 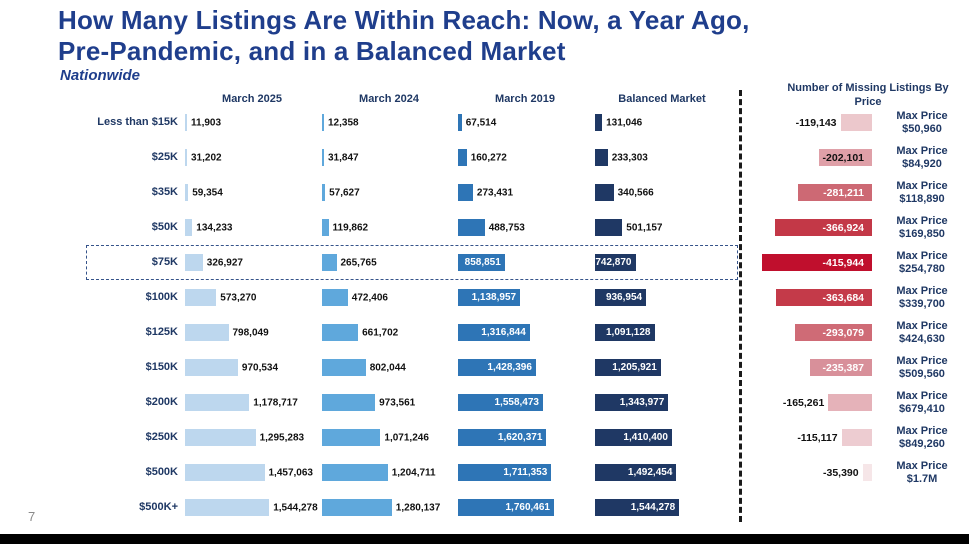 I want to click on bar-cell-march-2019: 1,711,353, so click(x=526, y=472).